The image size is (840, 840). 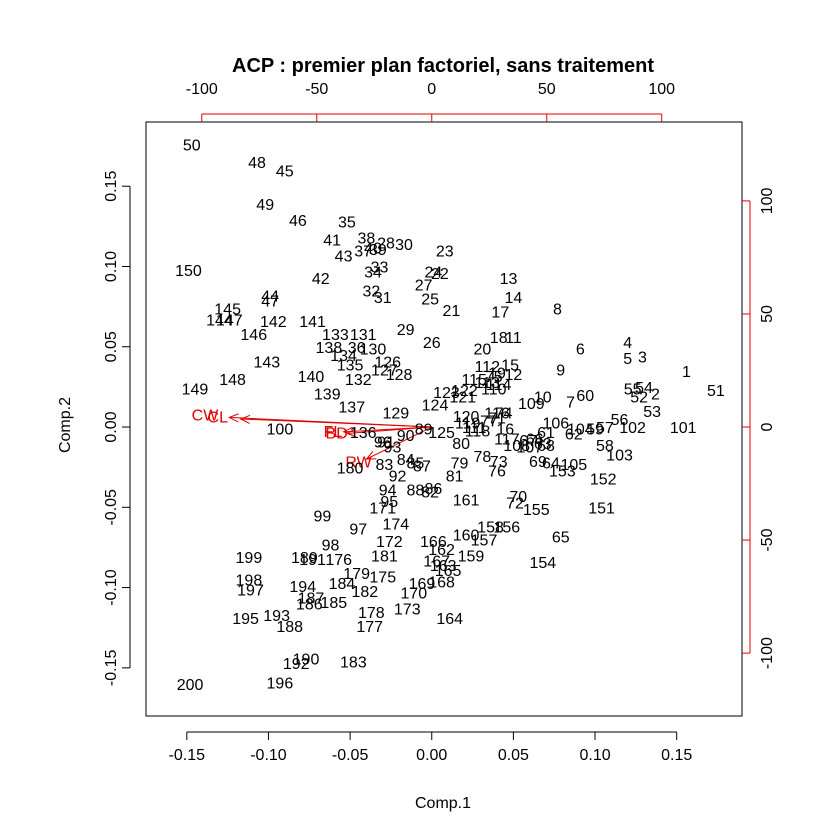 What do you see at coordinates (633, 390) in the screenshot?
I see `point-label: 55` at bounding box center [633, 390].